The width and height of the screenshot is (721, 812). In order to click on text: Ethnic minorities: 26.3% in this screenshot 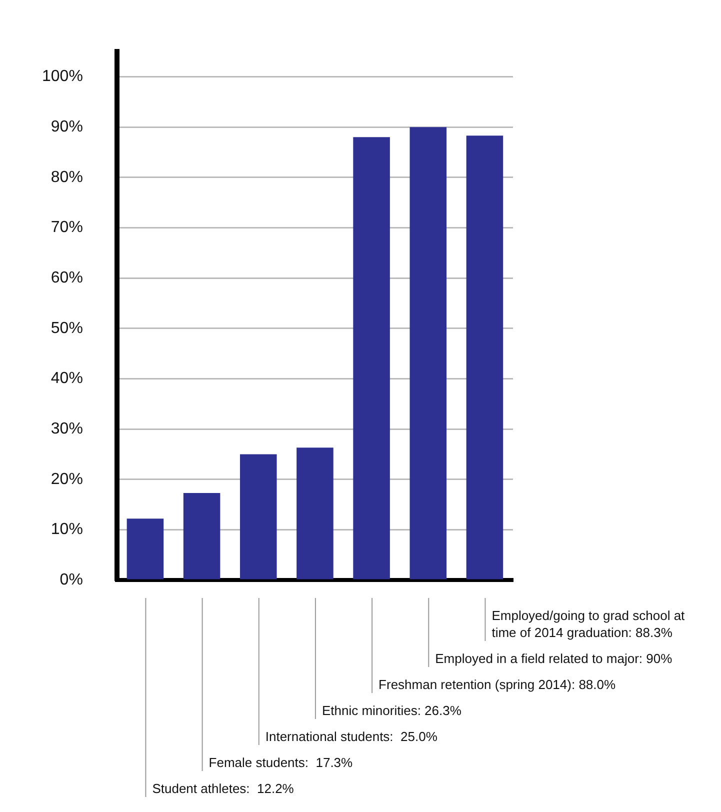, I will do `click(392, 710)`.